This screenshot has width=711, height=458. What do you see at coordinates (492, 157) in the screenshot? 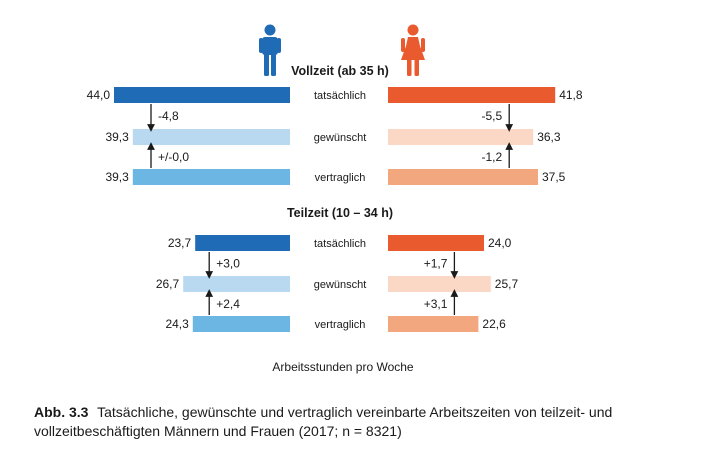
I see `difference-label: -1,2` at bounding box center [492, 157].